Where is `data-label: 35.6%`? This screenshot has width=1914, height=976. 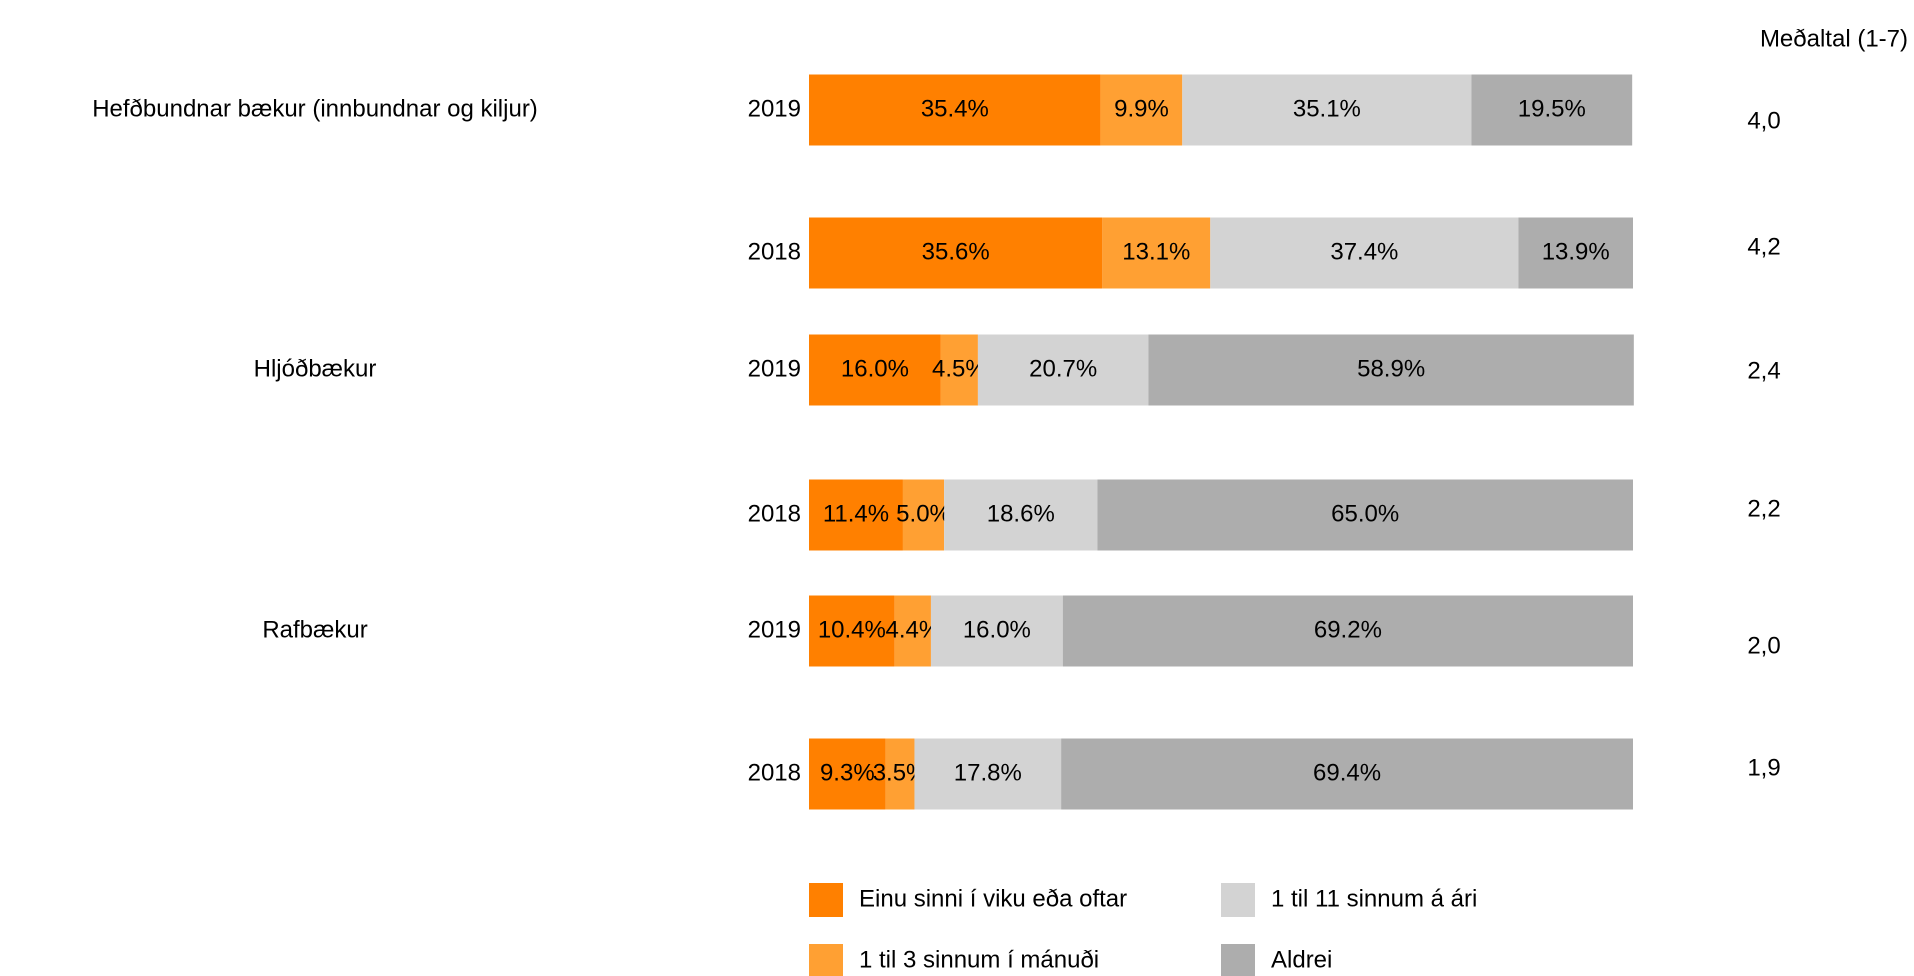
data-label: 35.6% is located at coordinates (956, 251).